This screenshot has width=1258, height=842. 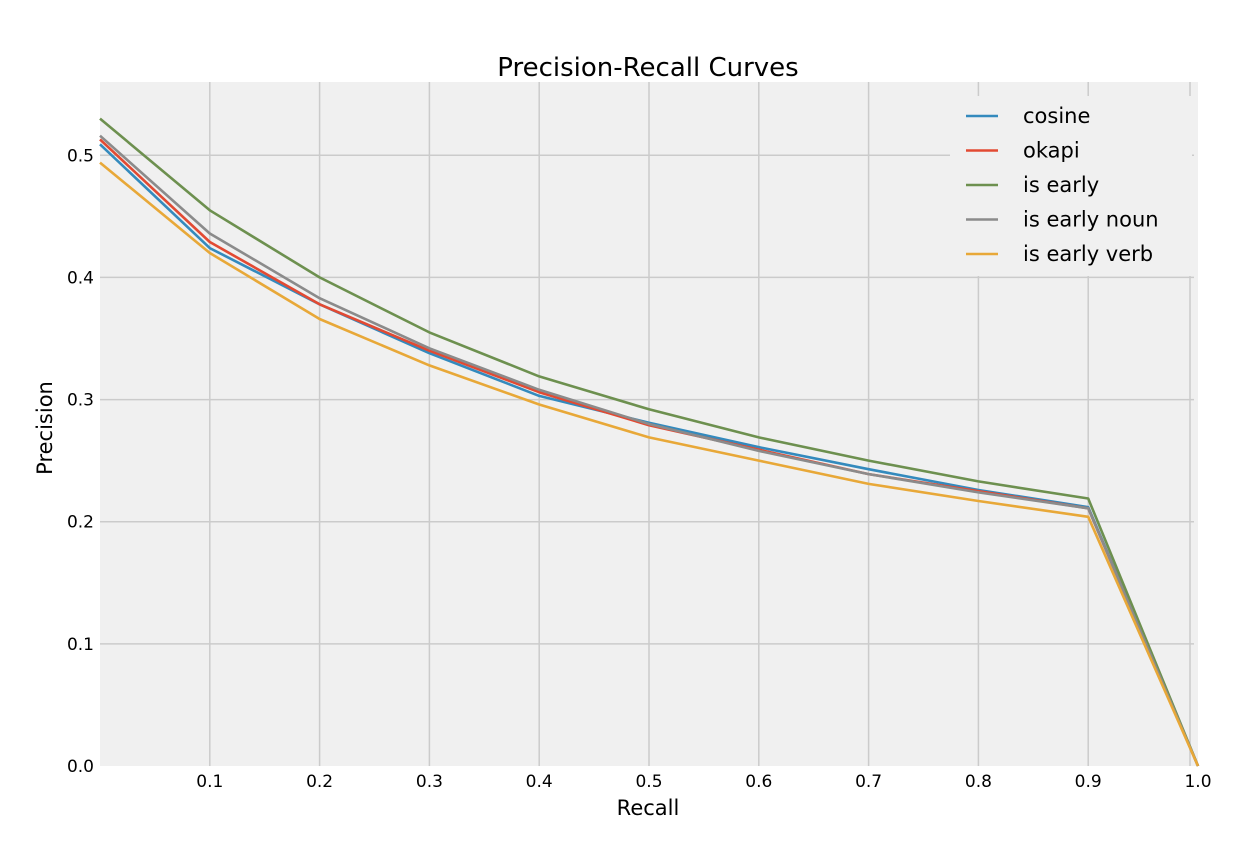 What do you see at coordinates (1197, 782) in the screenshot?
I see `x-tick-label: 1.0` at bounding box center [1197, 782].